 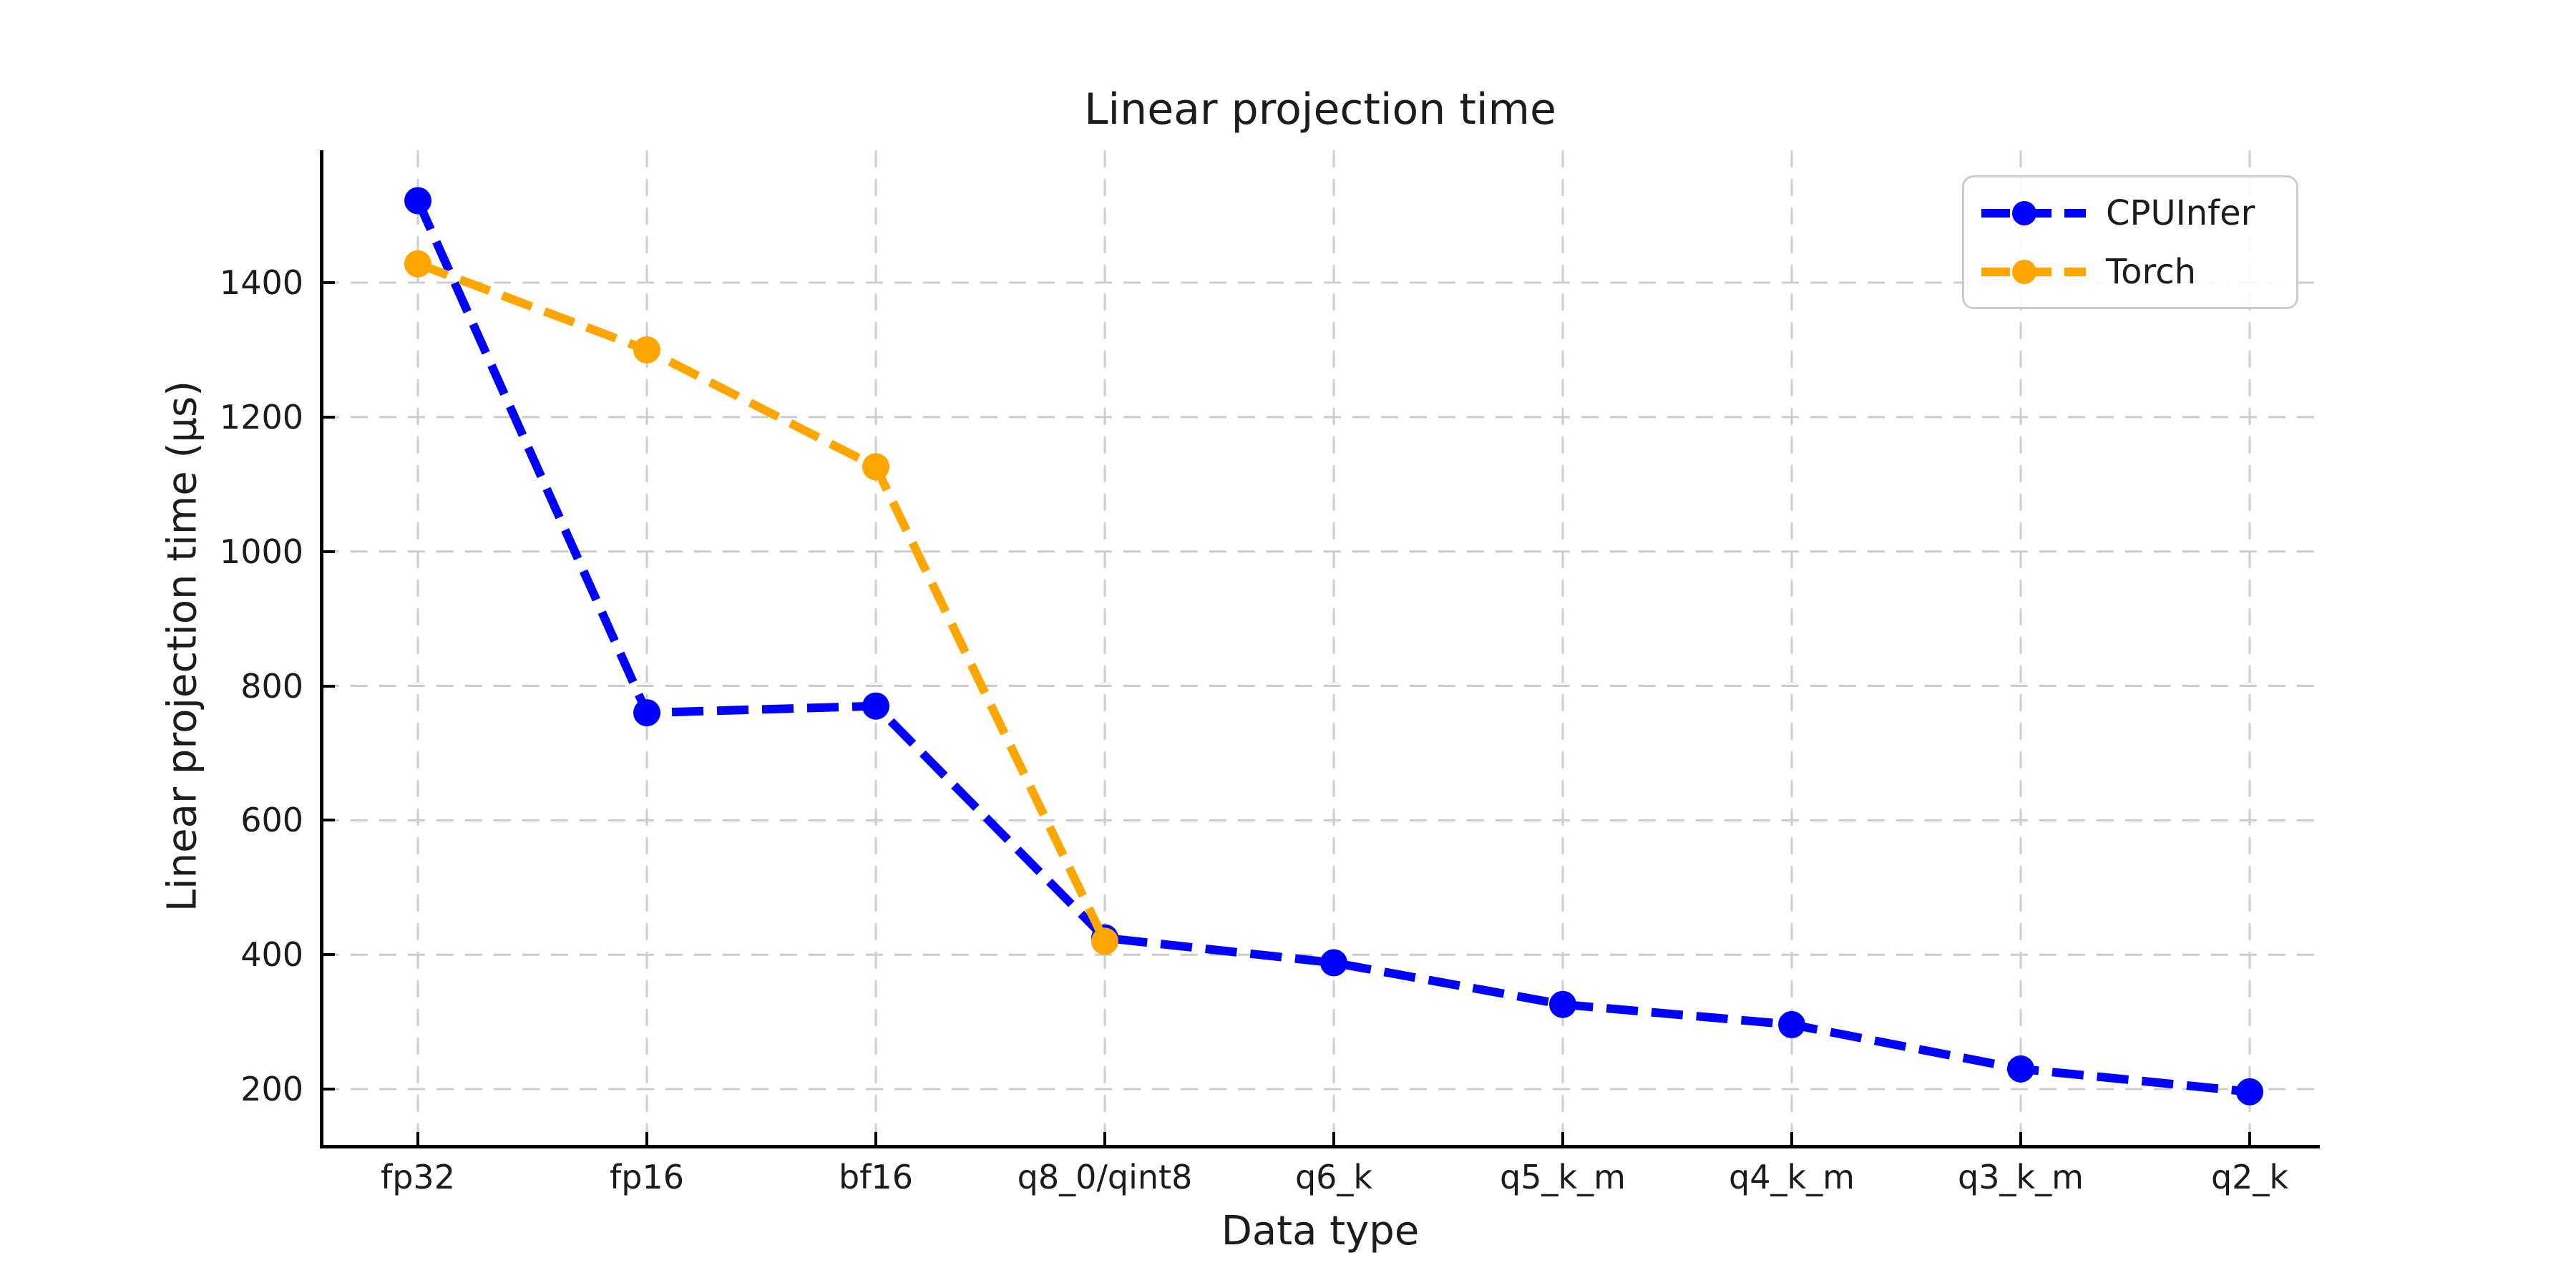 What do you see at coordinates (261, 283) in the screenshot?
I see `y-tick-label: 1400` at bounding box center [261, 283].